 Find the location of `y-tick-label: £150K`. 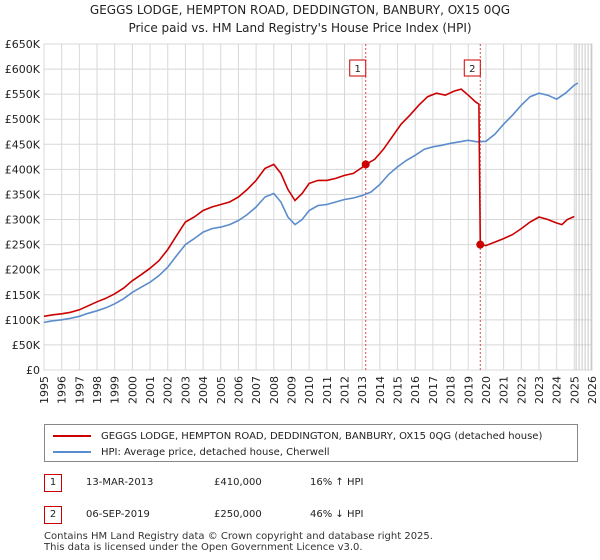

y-tick-label: £150K is located at coordinates (23, 295).